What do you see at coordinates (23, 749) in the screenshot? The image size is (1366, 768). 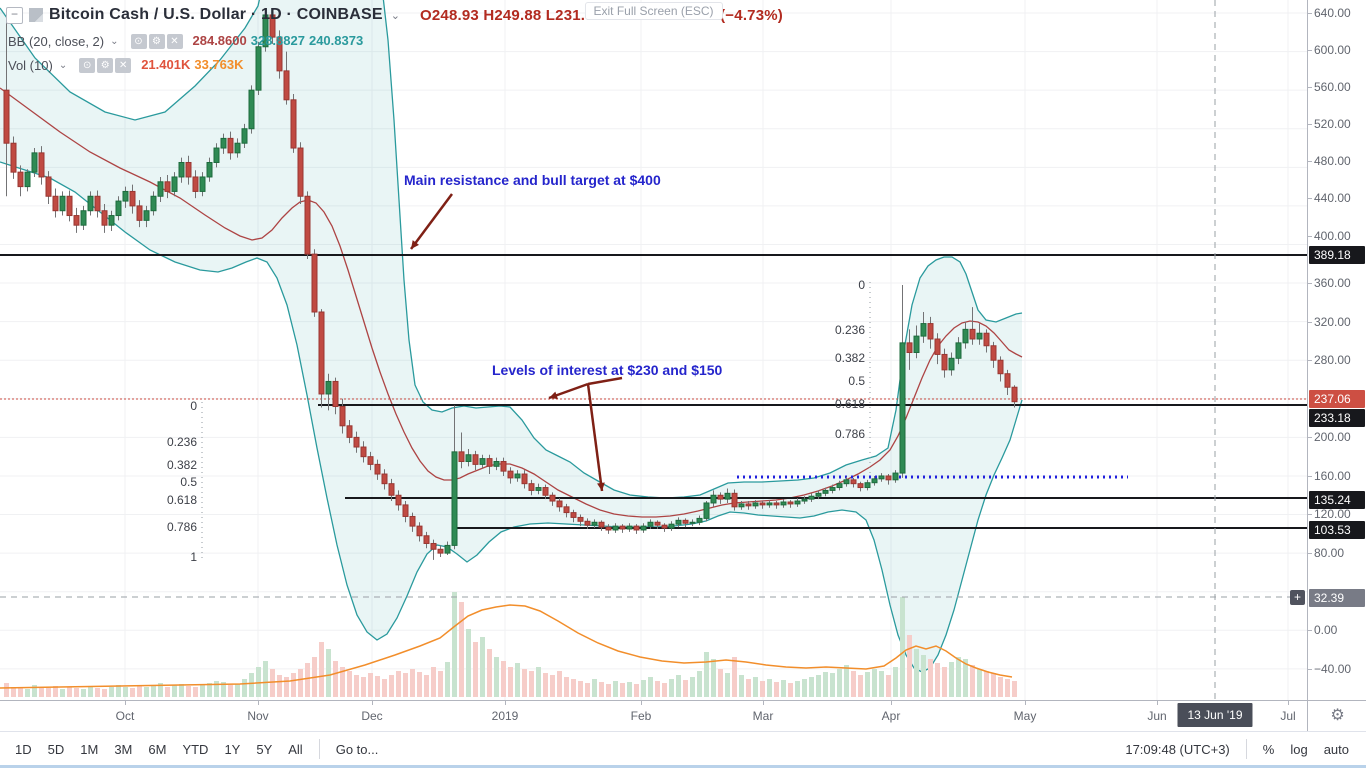 I see `range-button-1d: 1D` at bounding box center [23, 749].